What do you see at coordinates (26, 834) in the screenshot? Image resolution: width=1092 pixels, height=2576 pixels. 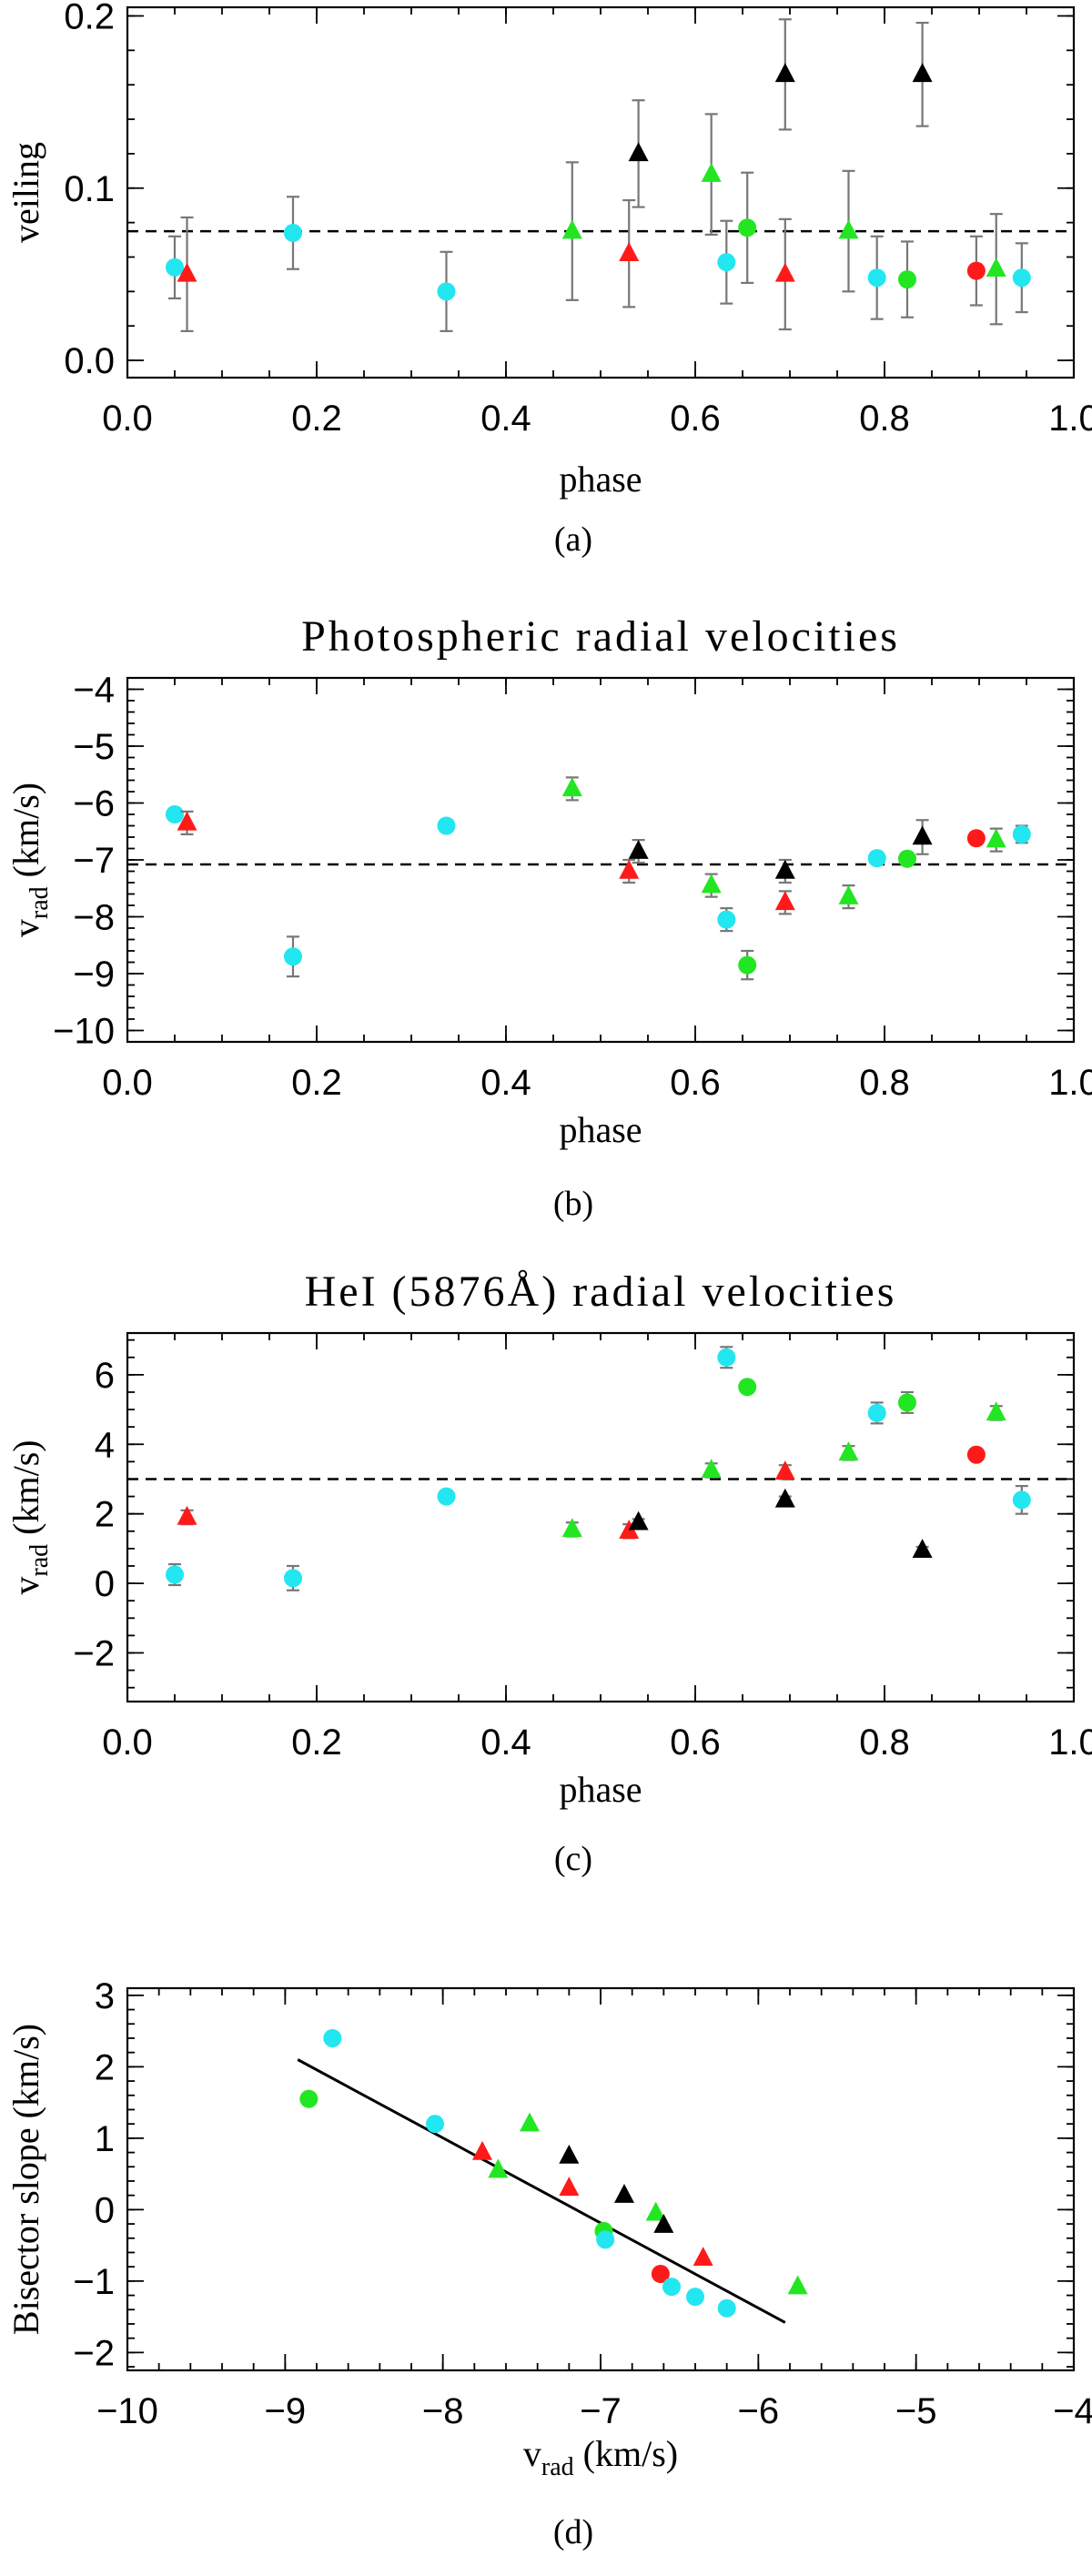 I see `y-axis-label-unit: (km/s)` at bounding box center [26, 834].